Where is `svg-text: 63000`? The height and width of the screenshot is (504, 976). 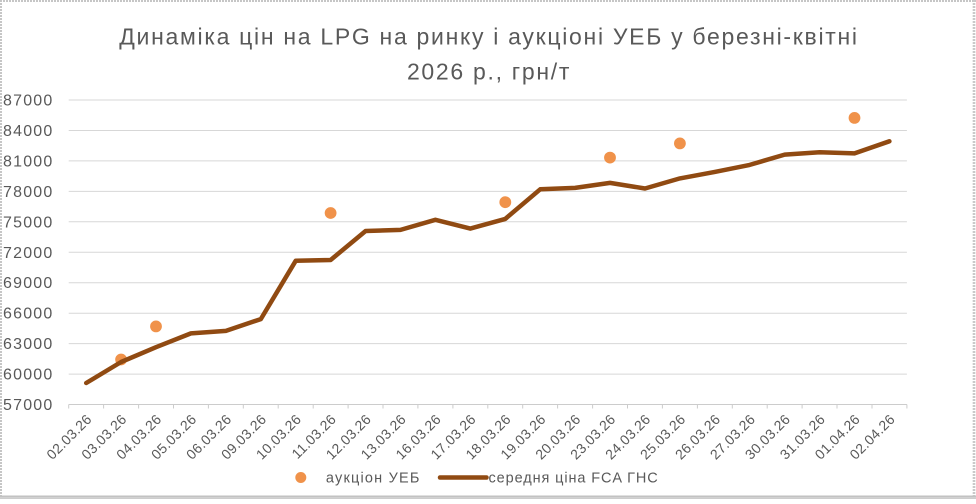
svg-text: 63000 is located at coordinates (28, 344).